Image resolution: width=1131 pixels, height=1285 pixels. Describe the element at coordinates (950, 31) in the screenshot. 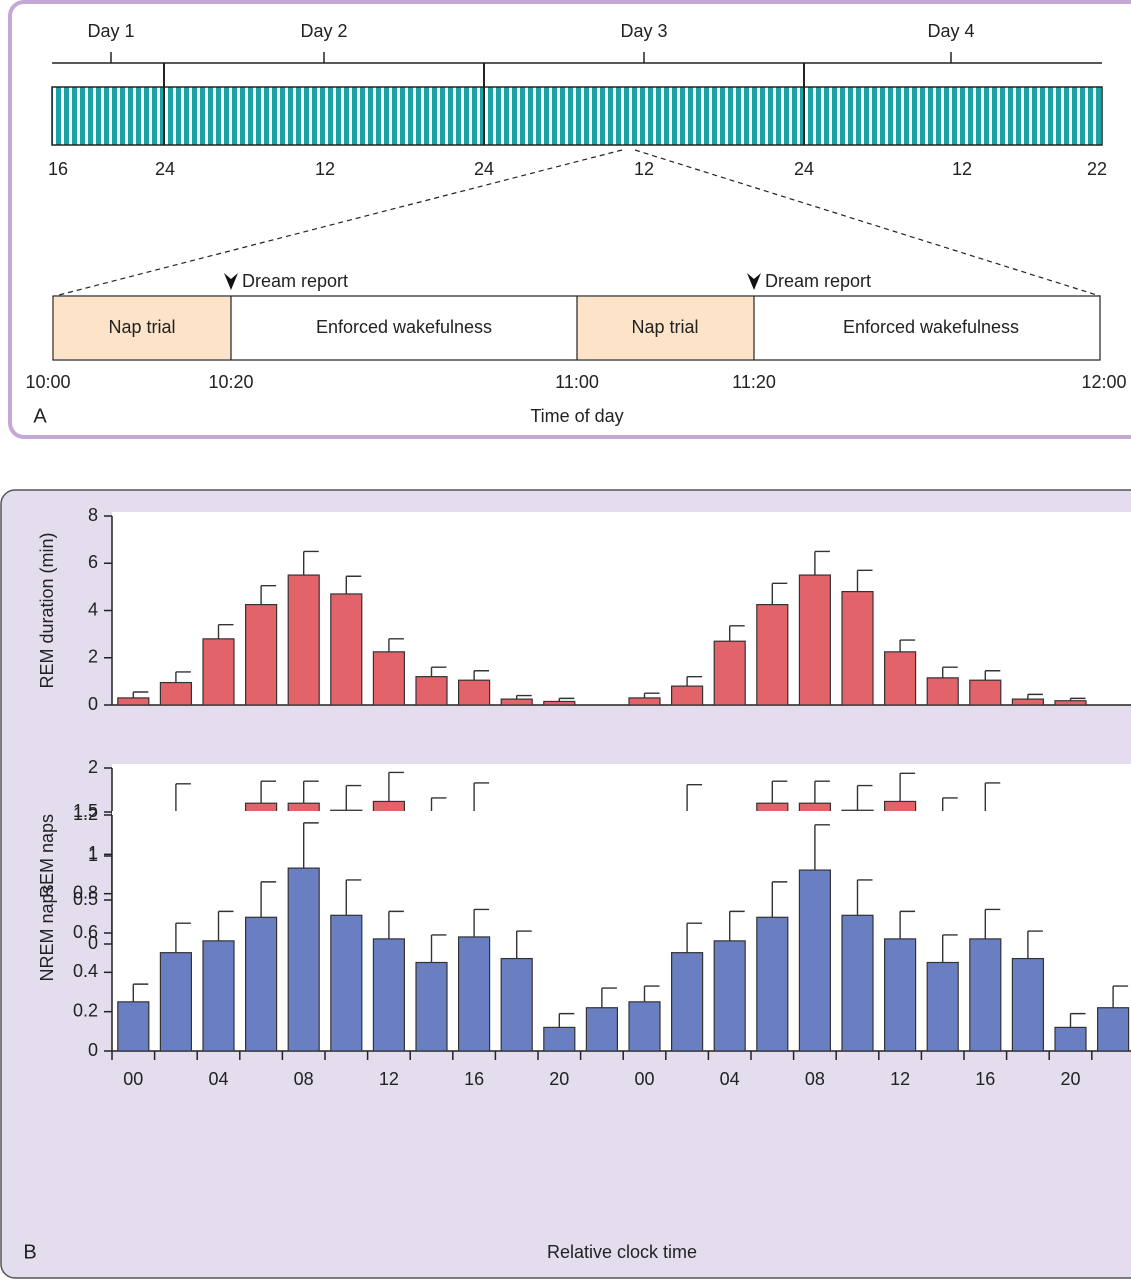

I see `day-label: Day 4` at that location.